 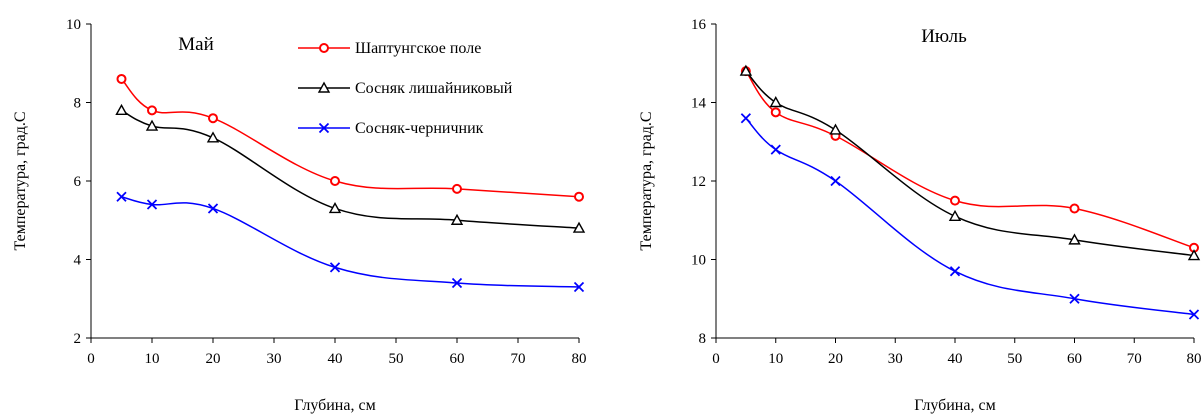 I want to click on y-tick-label: 14, so click(x=699, y=104).